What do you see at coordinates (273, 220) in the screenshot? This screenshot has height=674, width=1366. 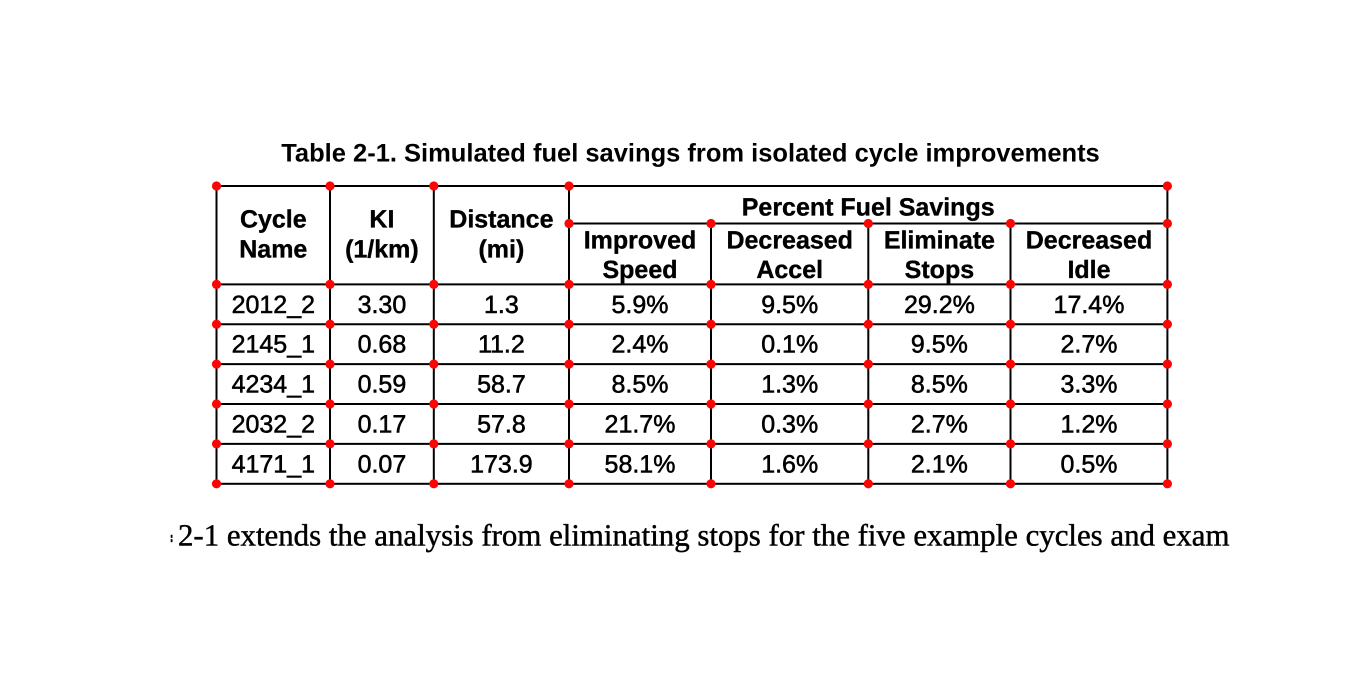 I see `svg-text: Cycle` at bounding box center [273, 220].